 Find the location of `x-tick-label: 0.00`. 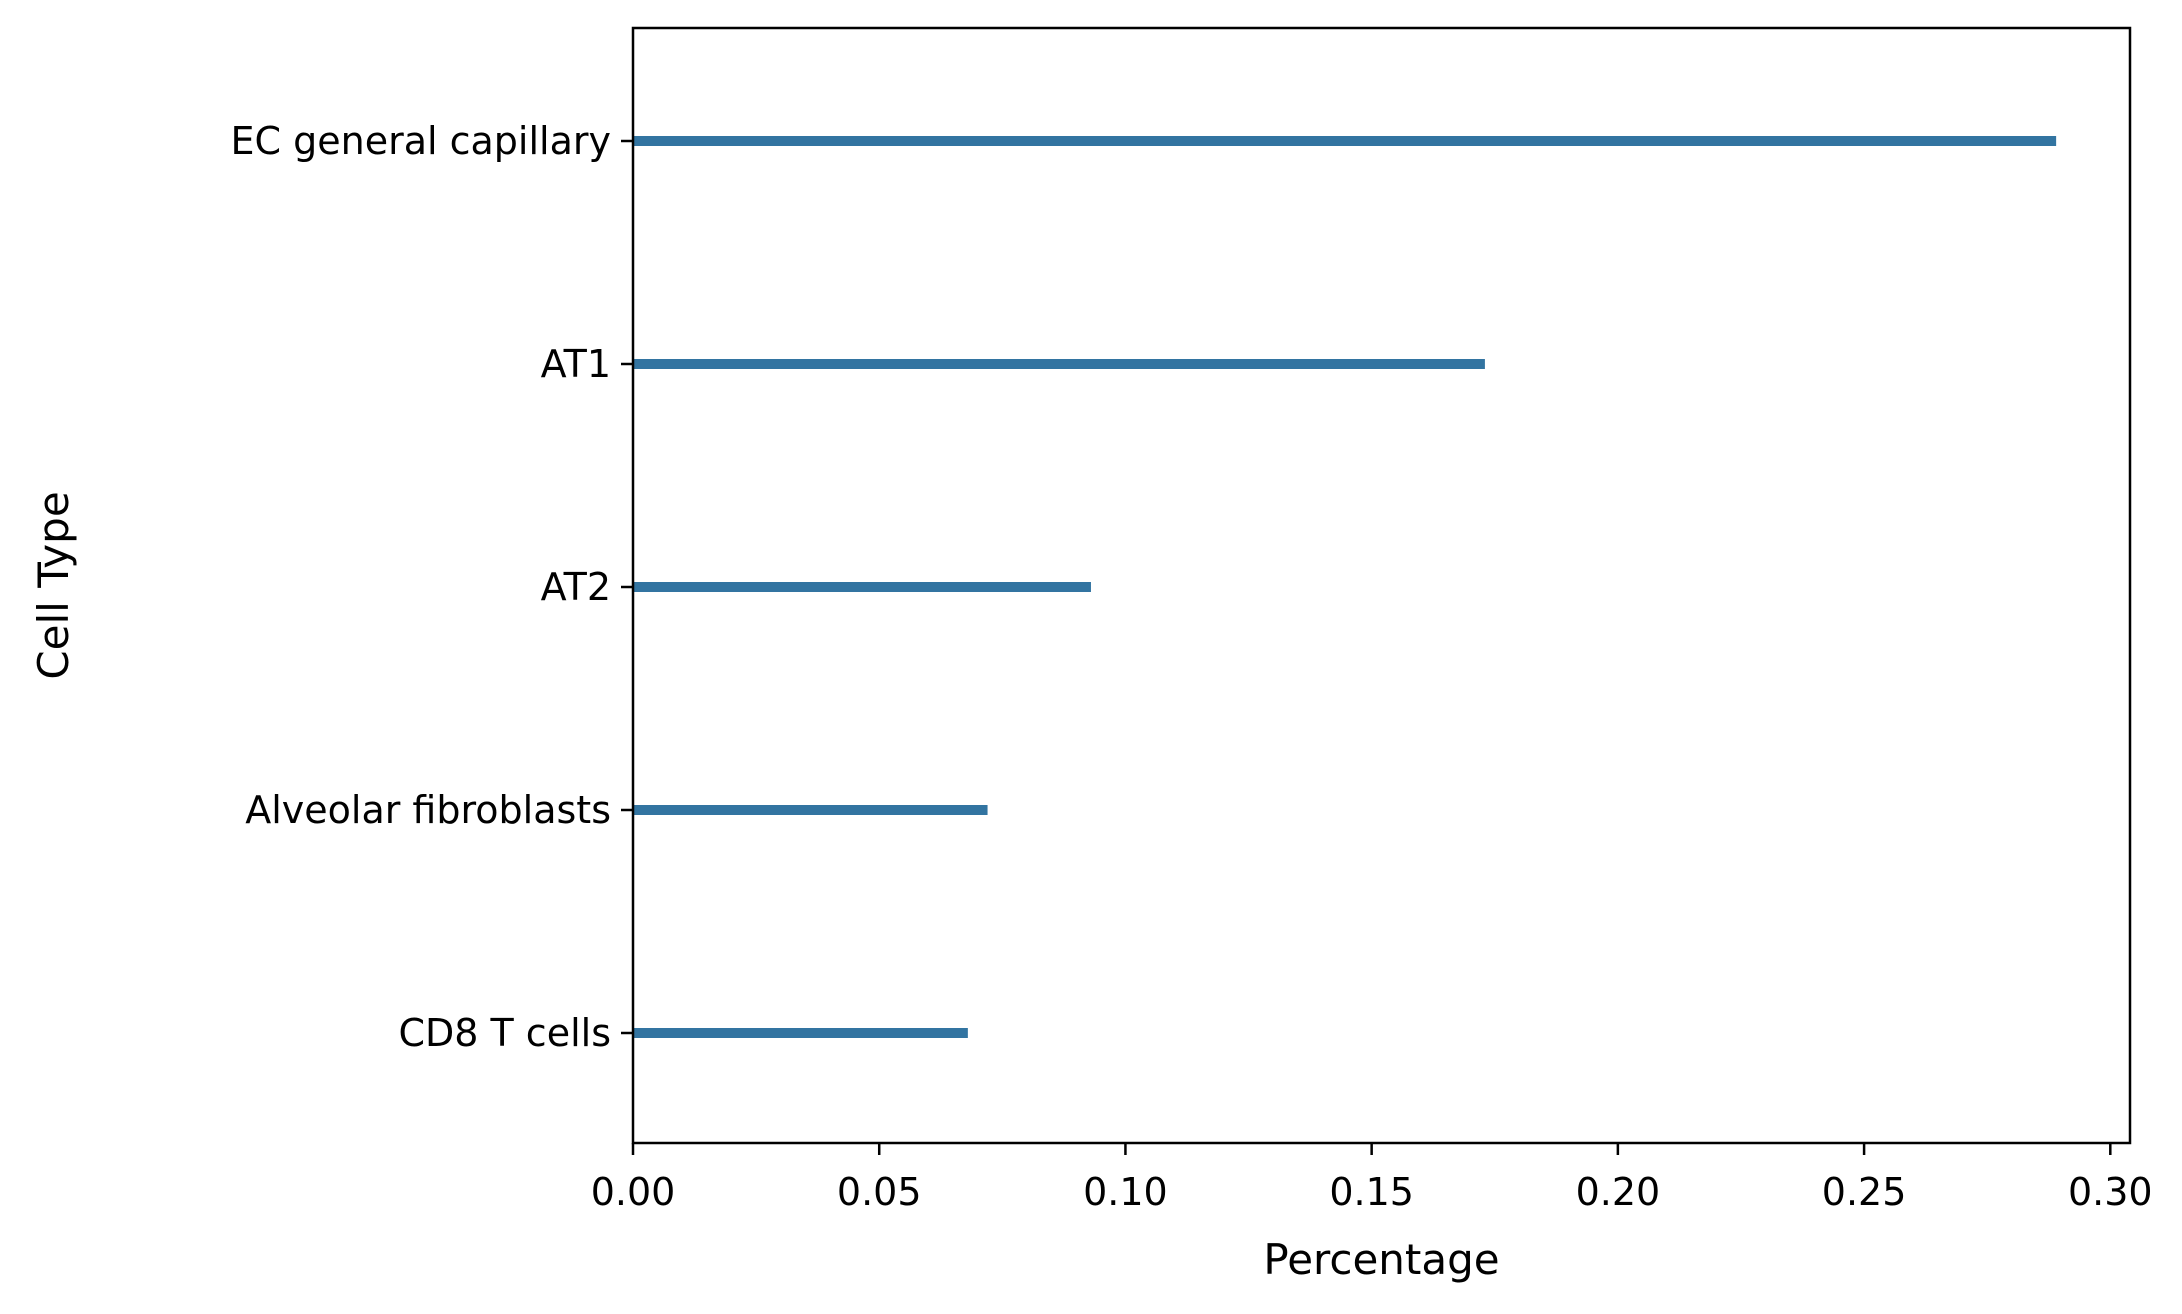

x-tick-label: 0.00 is located at coordinates (633, 1192).